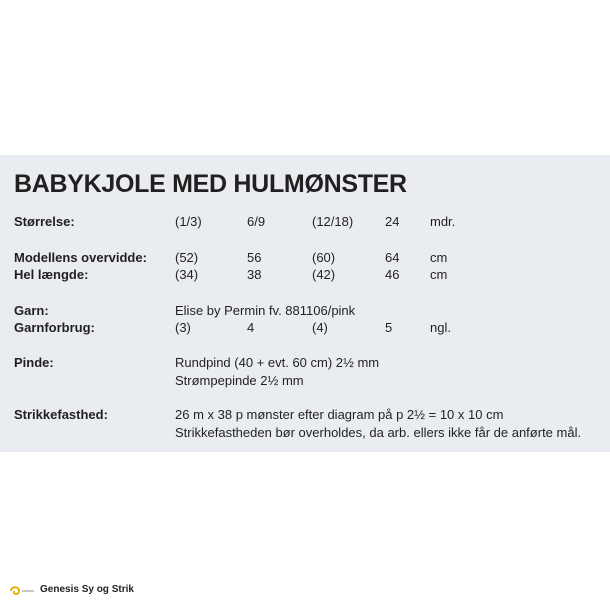  I want to click on brand: Genesis Sy og Strik, so click(87, 589).